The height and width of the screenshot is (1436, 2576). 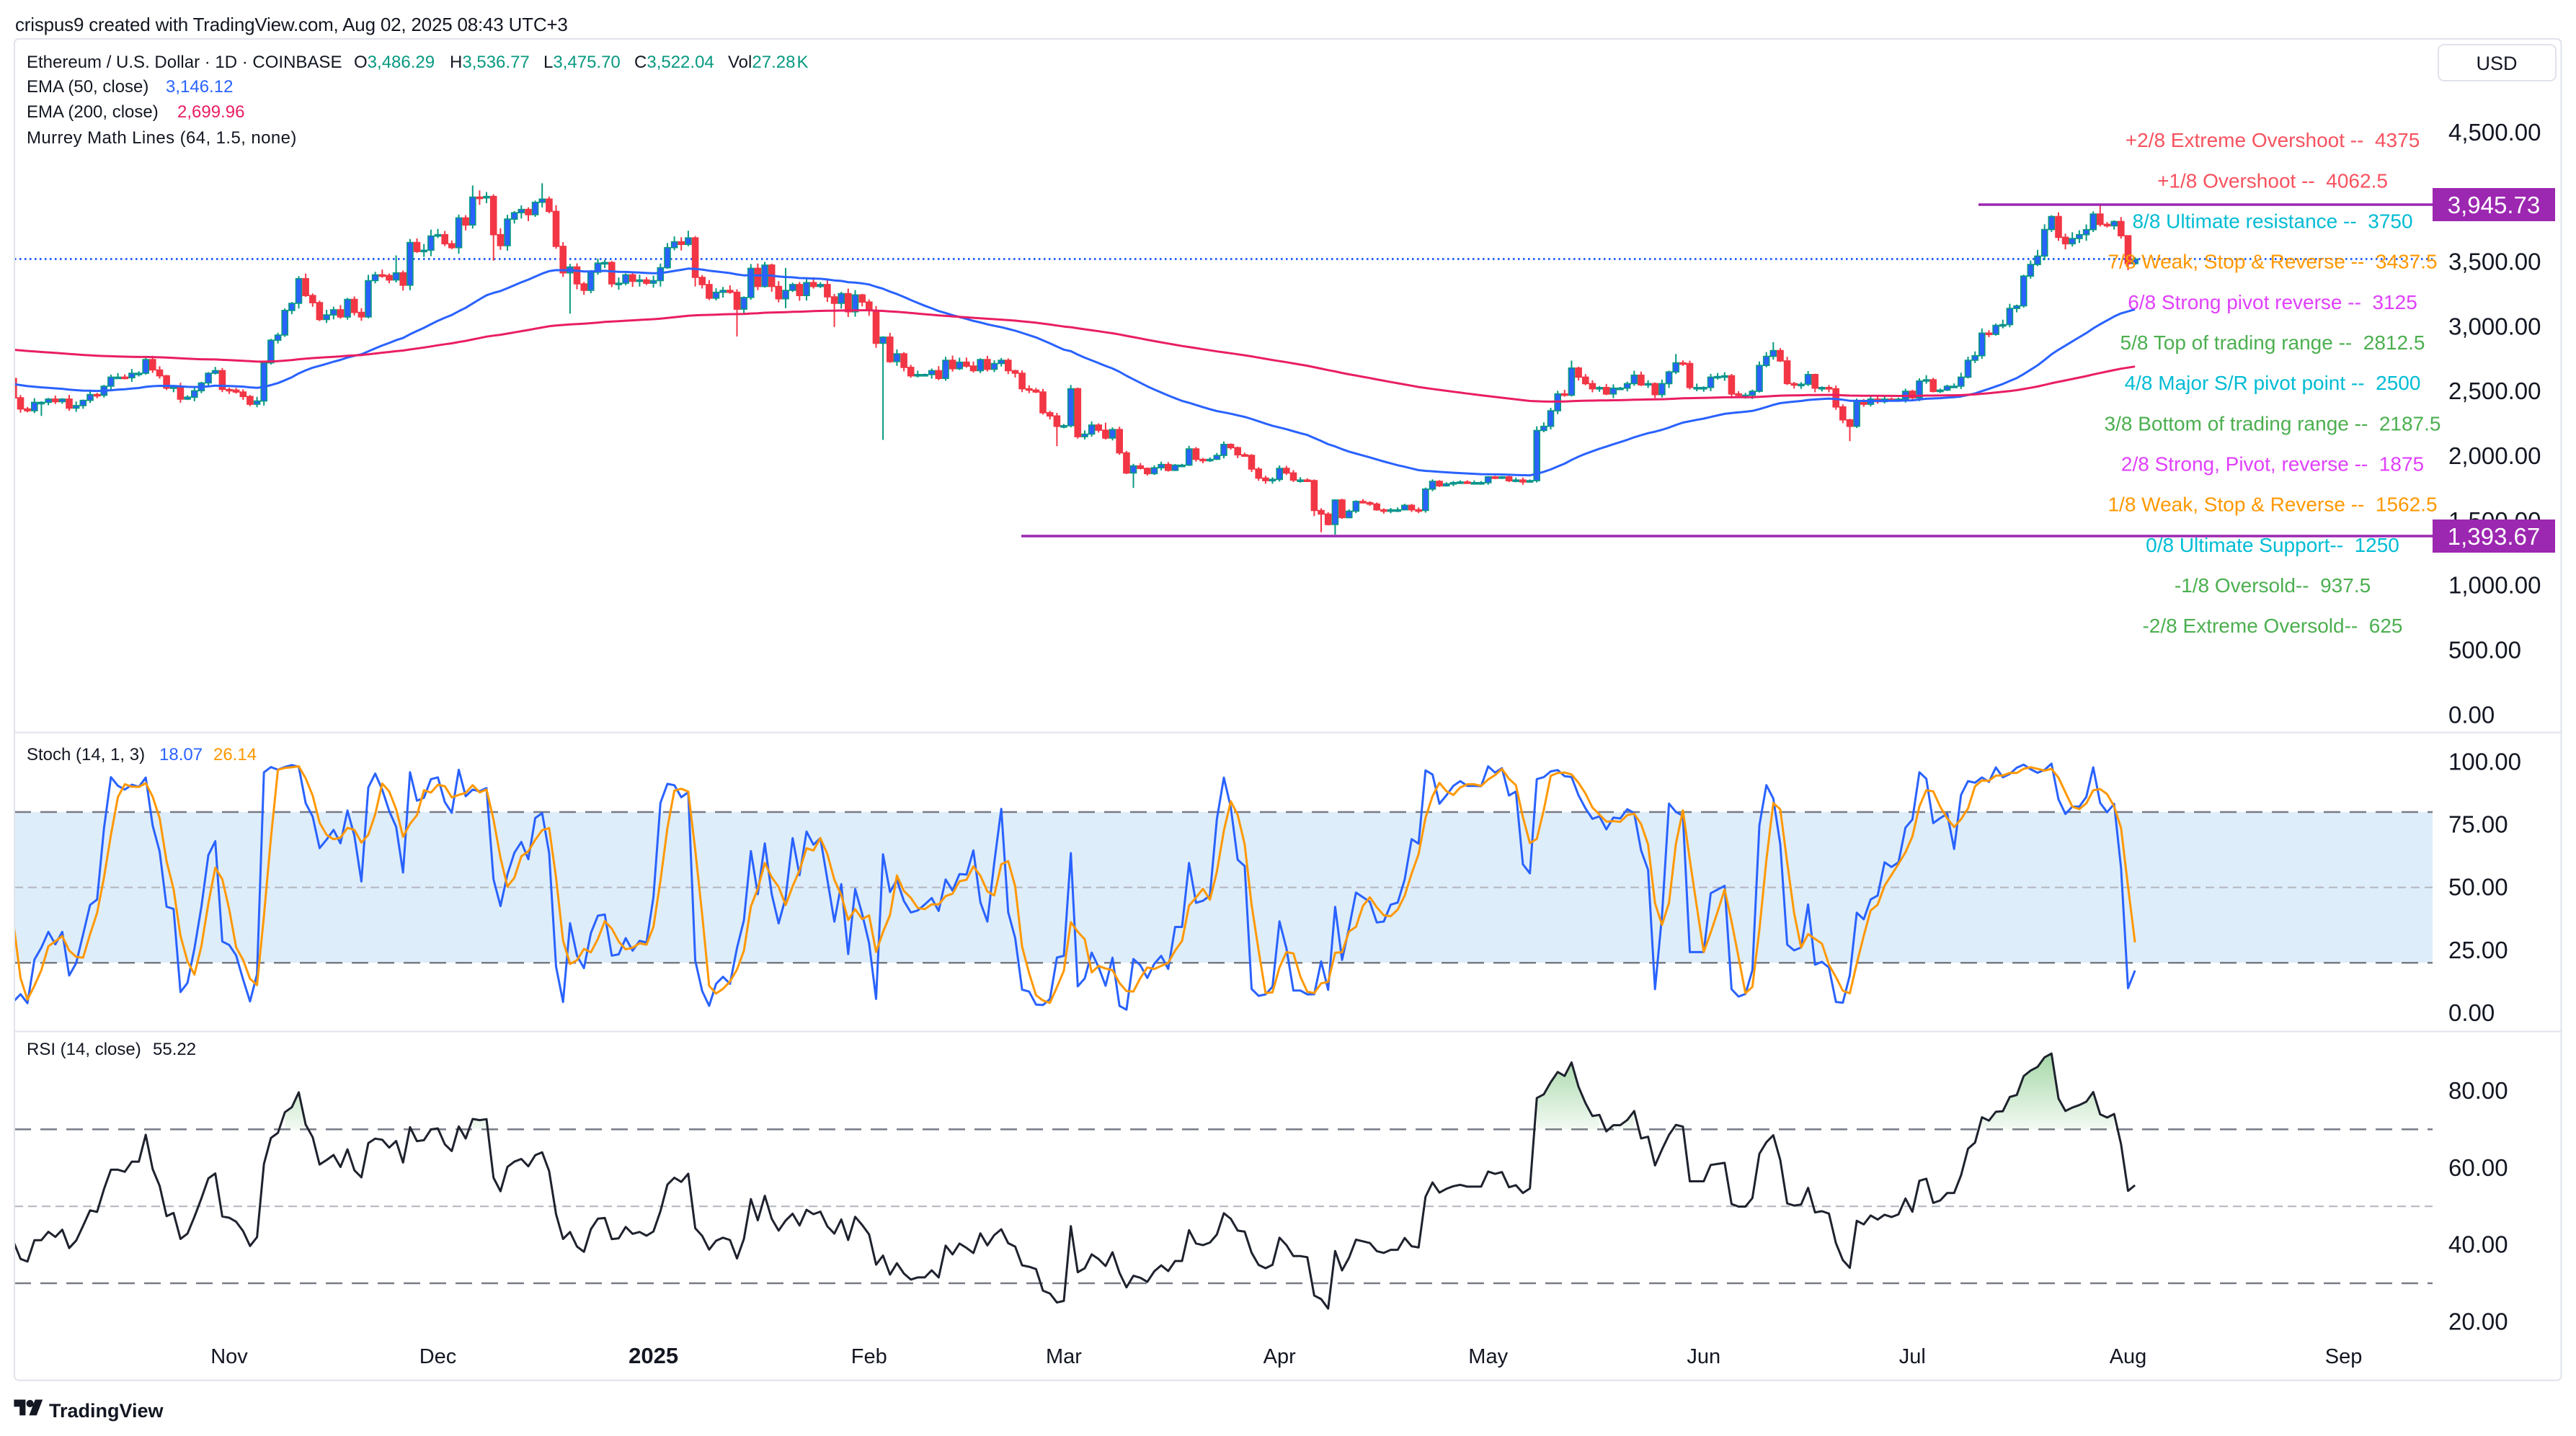 What do you see at coordinates (2272, 180) in the screenshot?
I see `svg-text: +1/8 Overshoot -- 4062.5` at bounding box center [2272, 180].